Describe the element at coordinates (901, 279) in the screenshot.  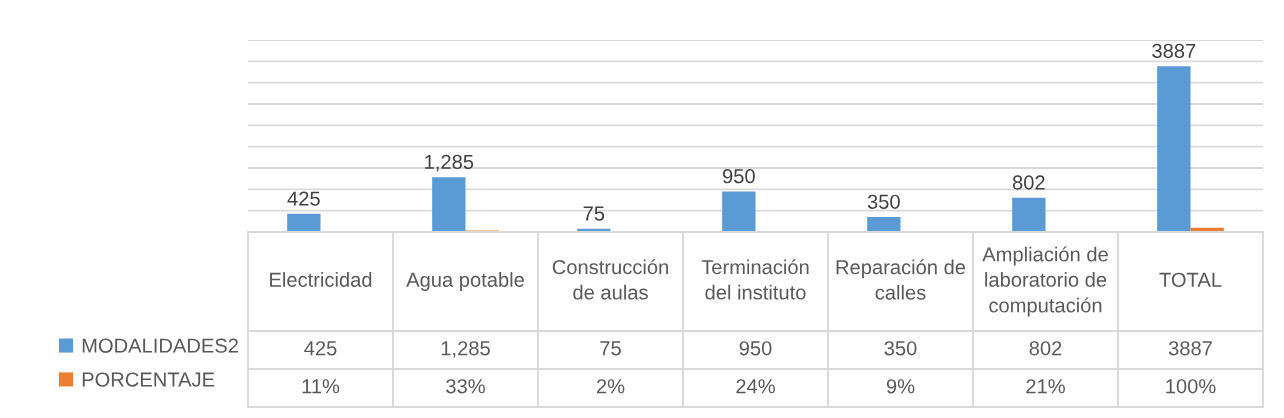
I see `x-tick-label: Reparación de calles` at that location.